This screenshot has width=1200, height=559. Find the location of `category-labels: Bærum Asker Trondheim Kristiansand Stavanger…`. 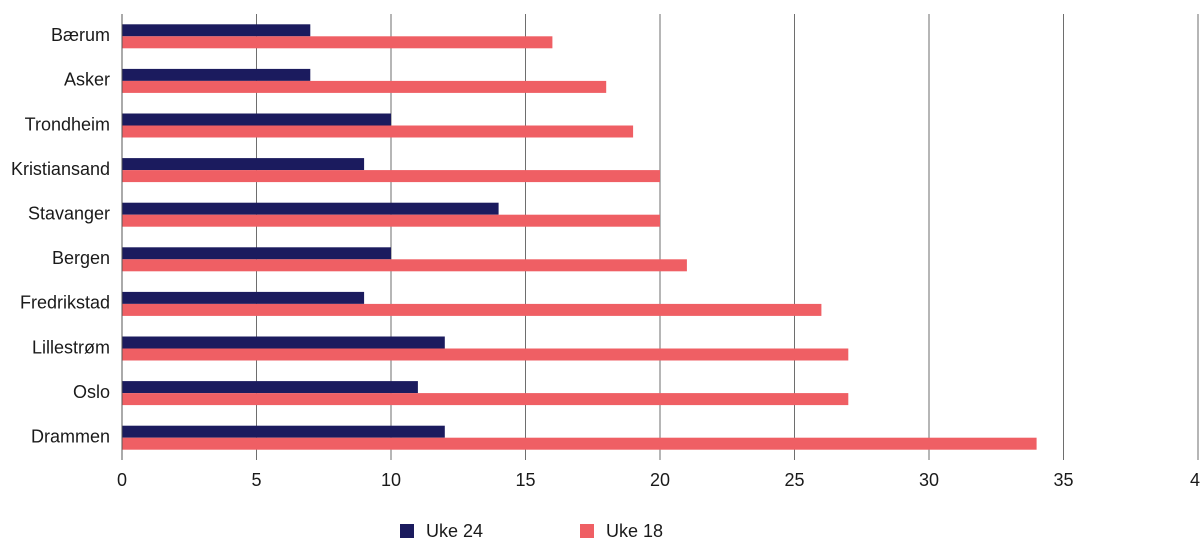

category-labels: Bærum Asker Trondheim Kristiansand Stavanger… is located at coordinates (60, 235).